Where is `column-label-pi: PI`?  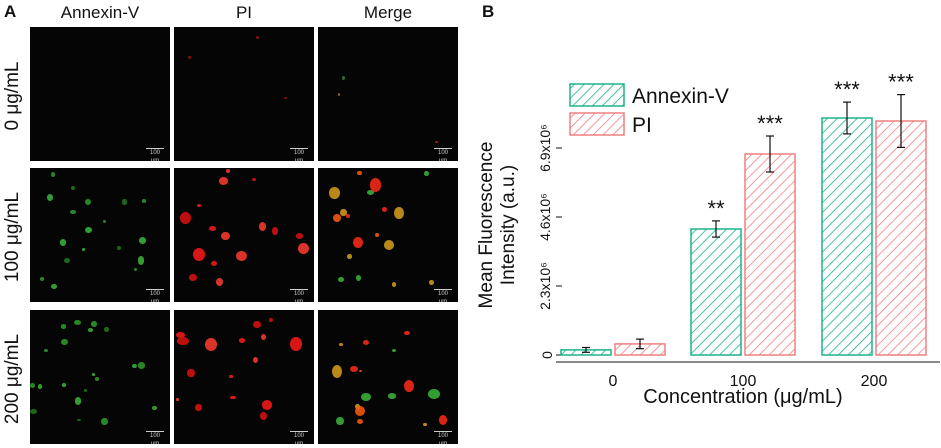 column-label-pi: PI is located at coordinates (244, 12).